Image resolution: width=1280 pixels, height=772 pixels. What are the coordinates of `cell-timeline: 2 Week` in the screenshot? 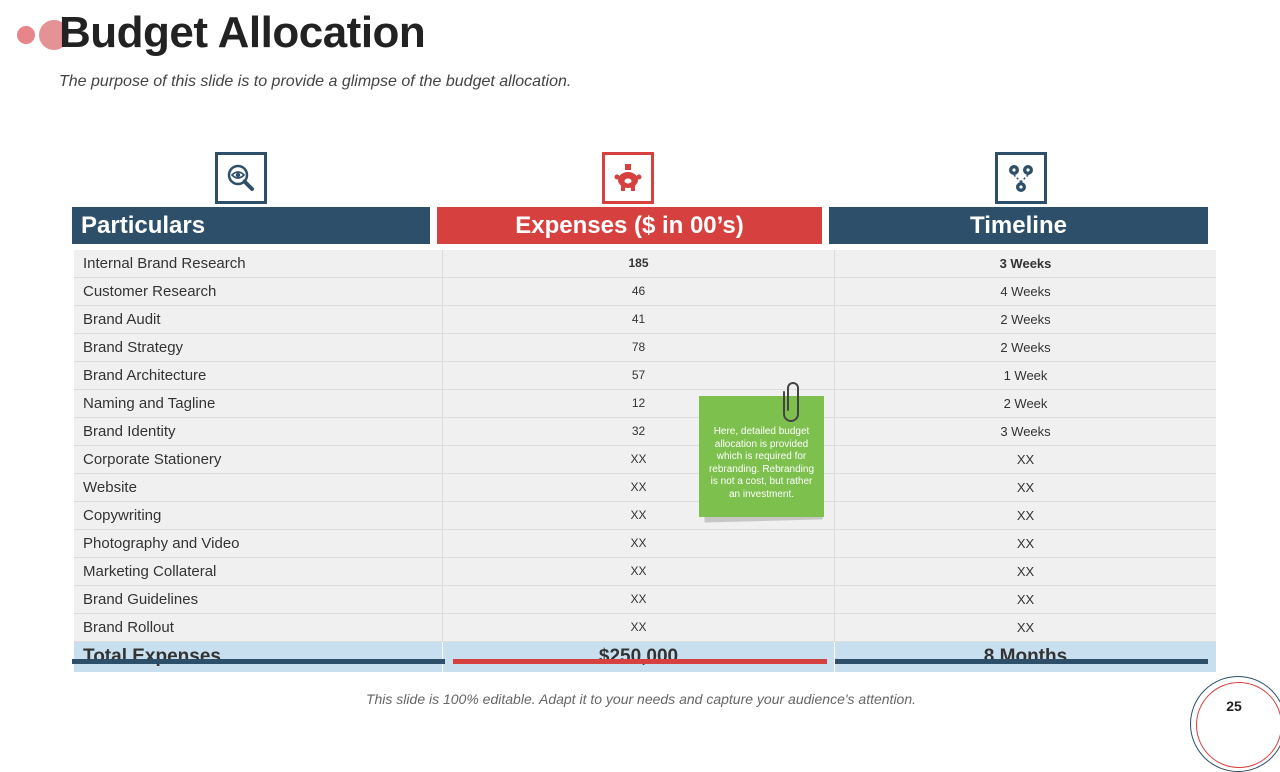 It's located at (1025, 403).